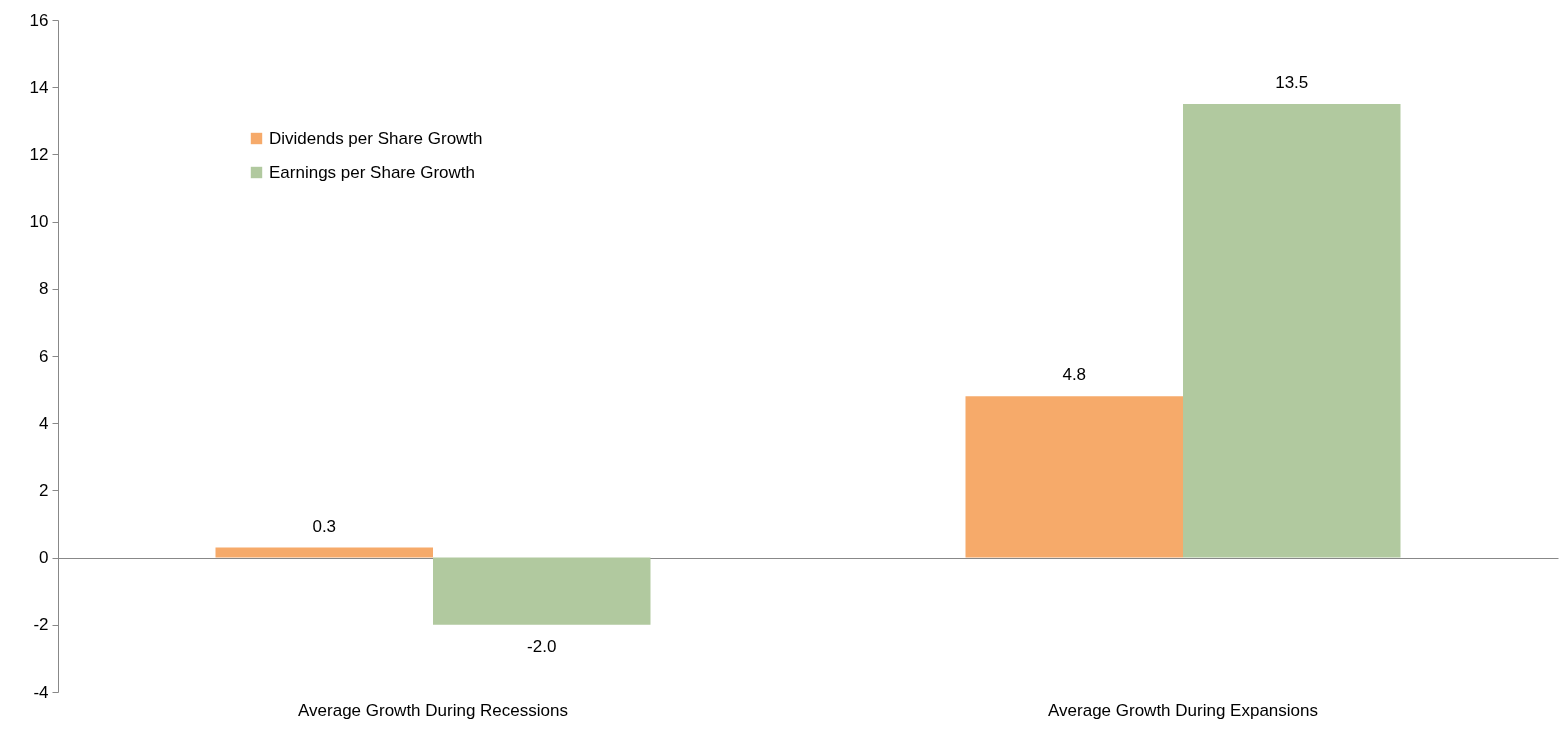  I want to click on data-label: 4.8, so click(1074, 375).